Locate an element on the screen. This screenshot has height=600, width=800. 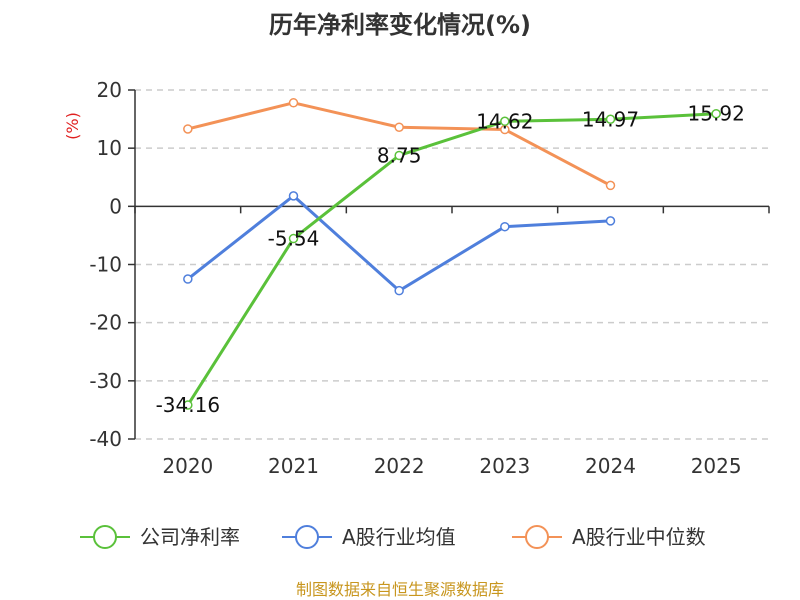
source-footer: 制图数据来自恒生聚源数据库 is located at coordinates (400, 589).